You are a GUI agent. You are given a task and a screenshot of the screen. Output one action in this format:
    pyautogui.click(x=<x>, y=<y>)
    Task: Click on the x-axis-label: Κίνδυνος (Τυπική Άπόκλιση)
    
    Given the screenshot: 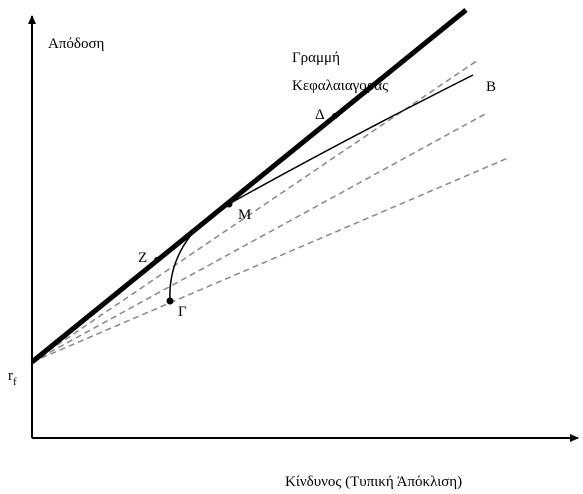 What is the action you would take?
    pyautogui.click(x=373, y=482)
    